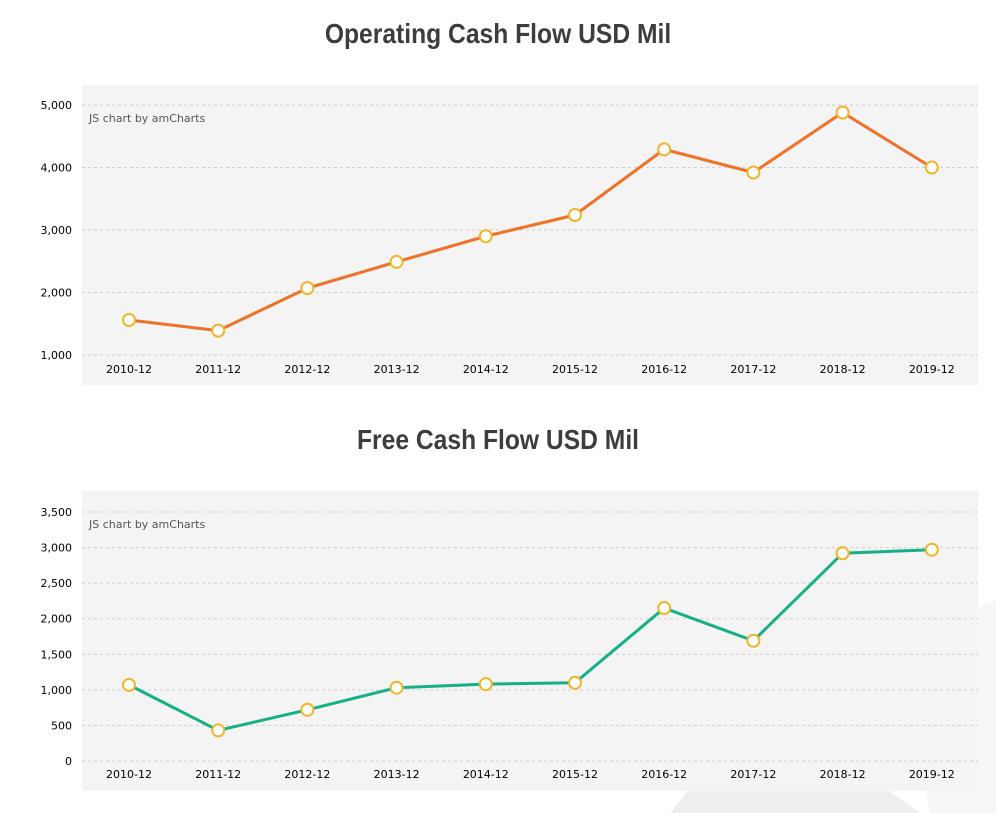 The image size is (996, 813). Describe the element at coordinates (61, 725) in the screenshot. I see `y-tick-label: 500` at that location.